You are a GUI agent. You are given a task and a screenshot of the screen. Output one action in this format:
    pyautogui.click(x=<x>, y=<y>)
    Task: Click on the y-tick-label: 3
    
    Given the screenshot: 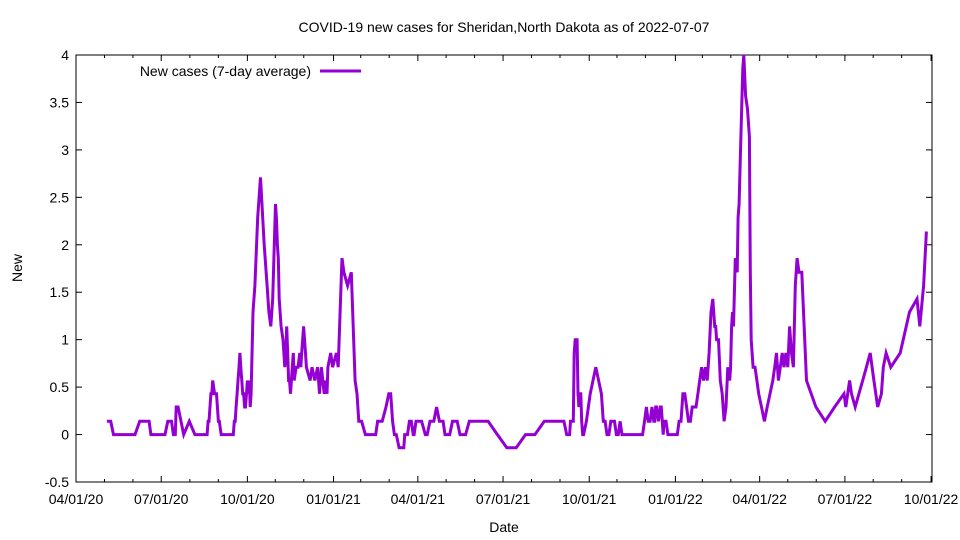 What is the action you would take?
    pyautogui.click(x=65, y=150)
    